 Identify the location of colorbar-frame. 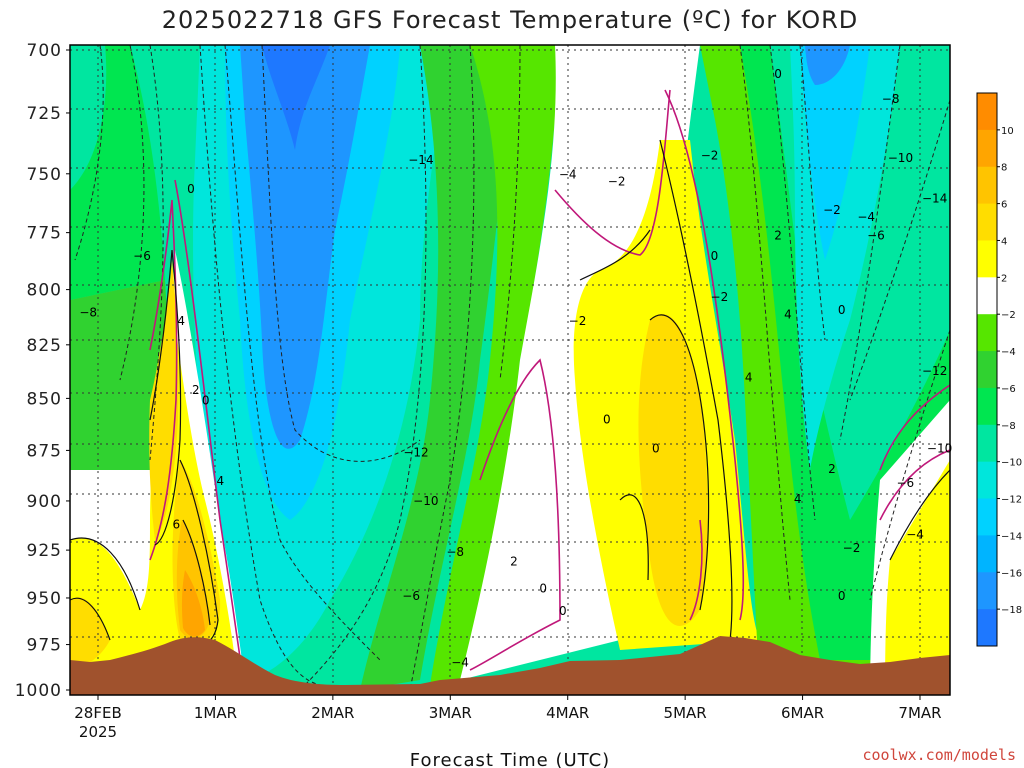
(987, 369).